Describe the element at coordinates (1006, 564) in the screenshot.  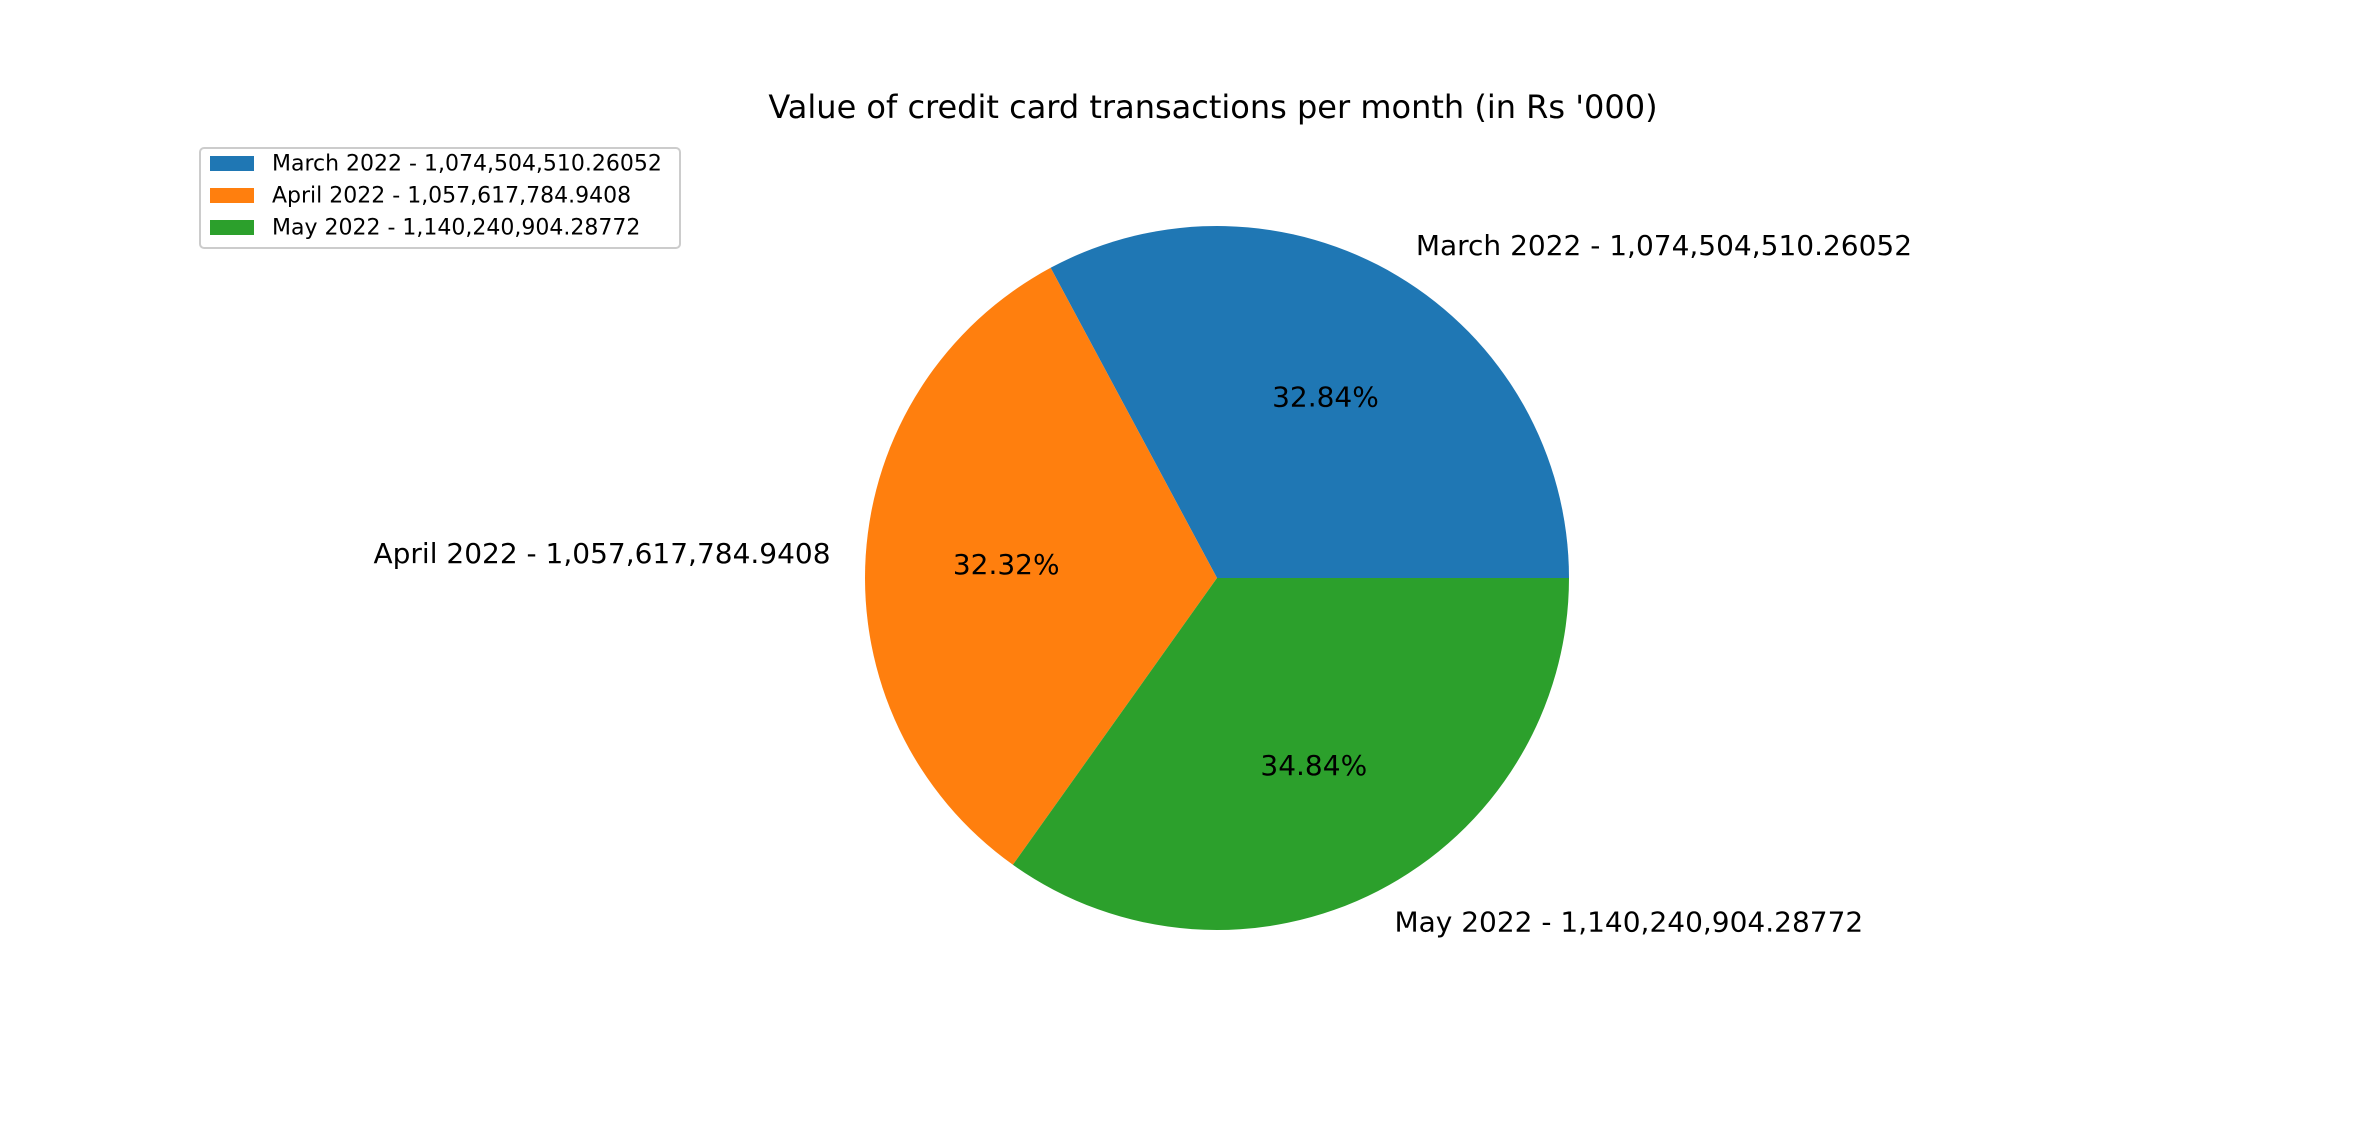
I see `slice-percent-label-1: 32.32%` at that location.